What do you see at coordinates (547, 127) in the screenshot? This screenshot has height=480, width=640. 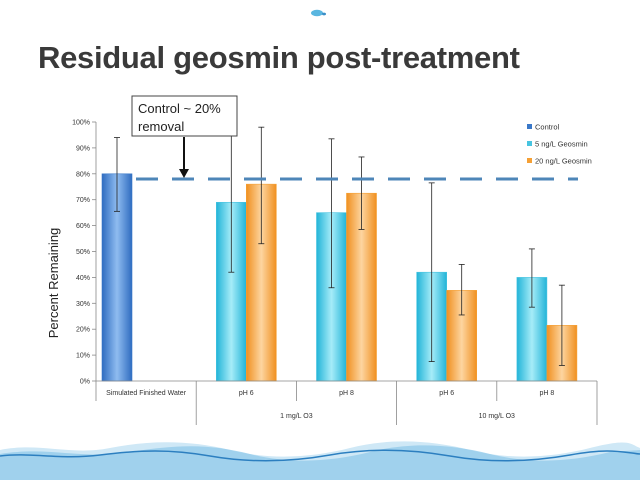 I see `legend-label: Control` at bounding box center [547, 127].